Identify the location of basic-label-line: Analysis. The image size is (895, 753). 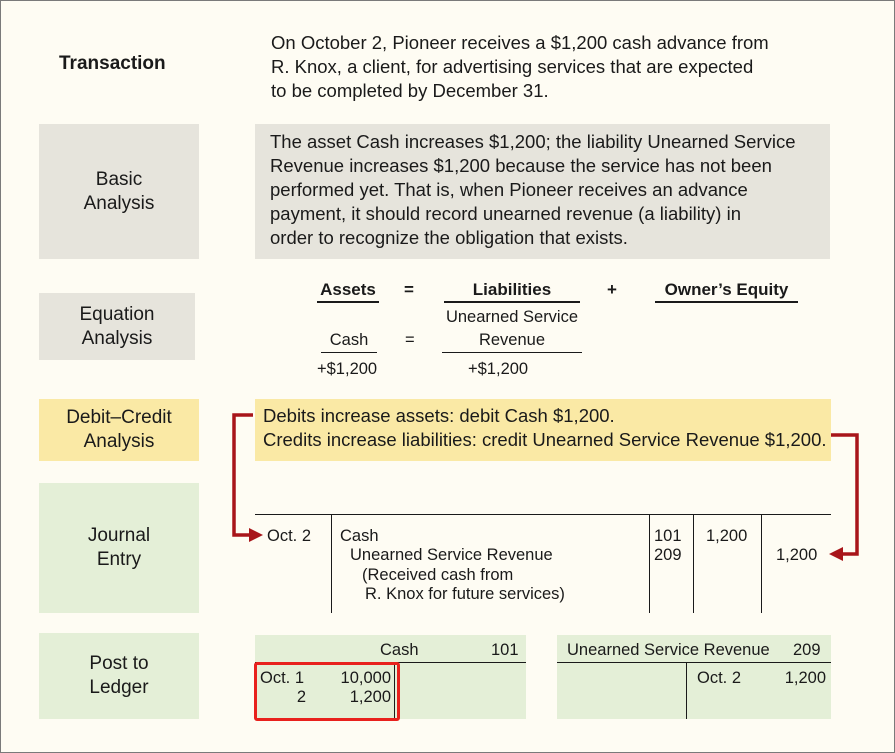
(119, 203).